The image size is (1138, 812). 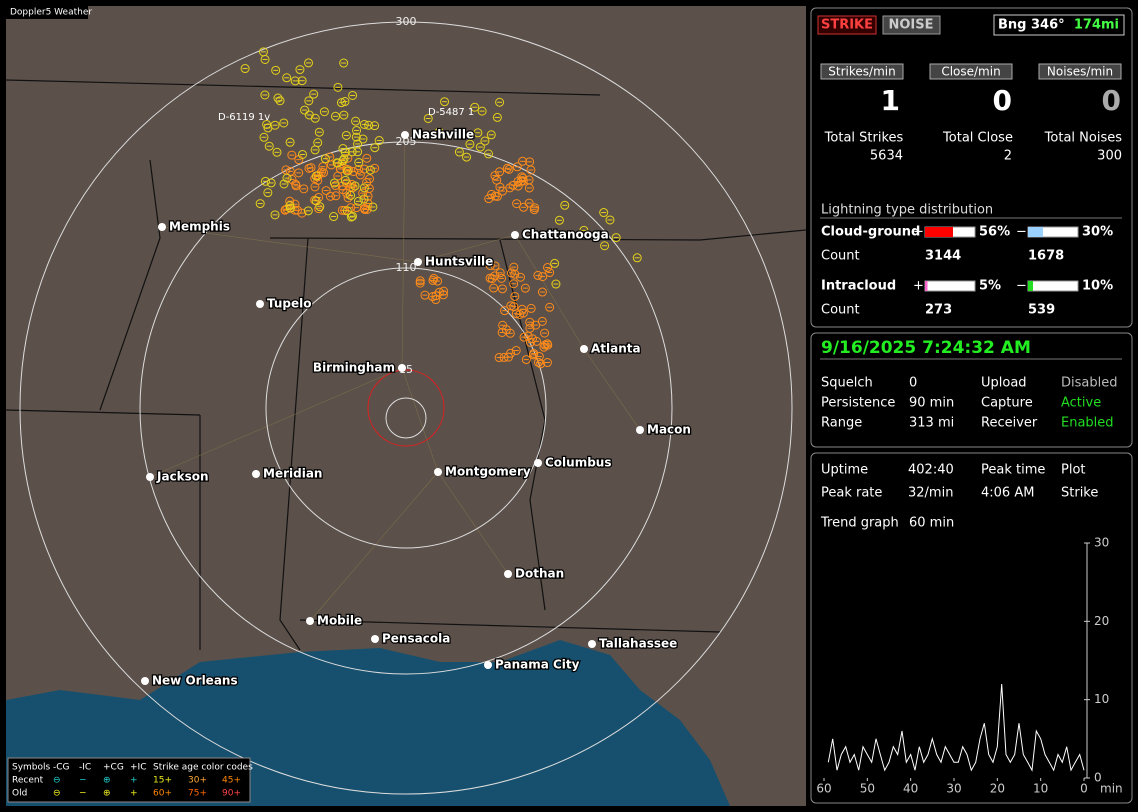 I want to click on inner-ring, so click(x=406, y=418).